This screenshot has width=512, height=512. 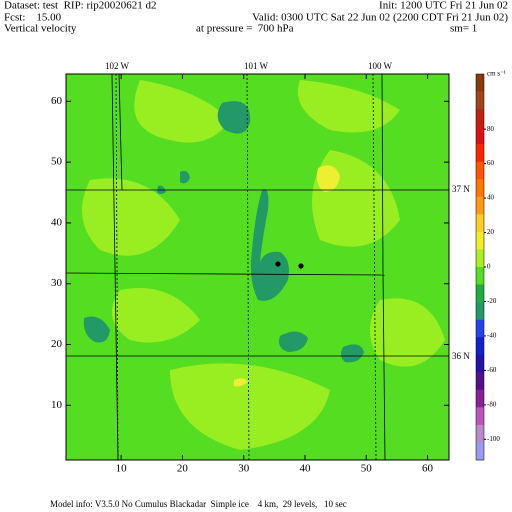 I want to click on longitude-label: 100 W, so click(x=380, y=66).